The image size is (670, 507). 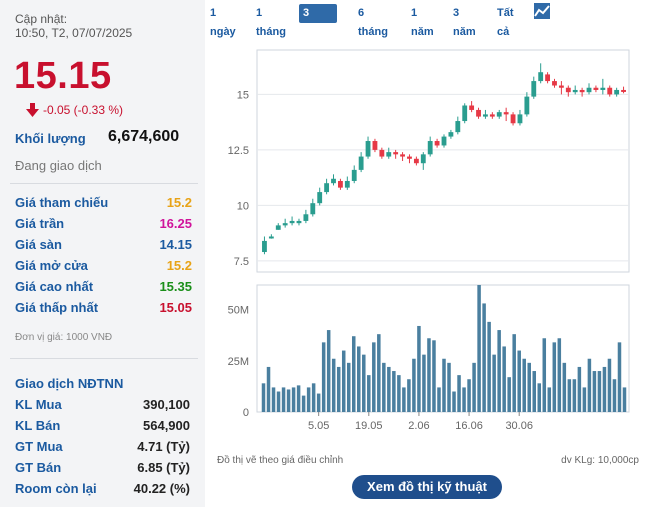 I want to click on foreign-row-value: 6.85 (Tỷ), so click(x=163, y=467).